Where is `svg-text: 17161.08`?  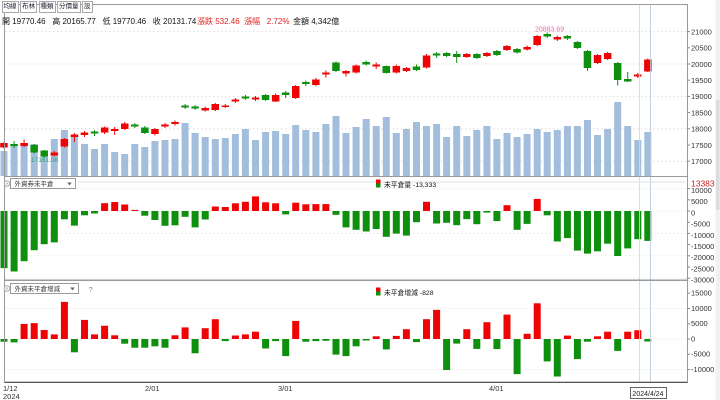
svg-text: 17161.08 is located at coordinates (44, 160).